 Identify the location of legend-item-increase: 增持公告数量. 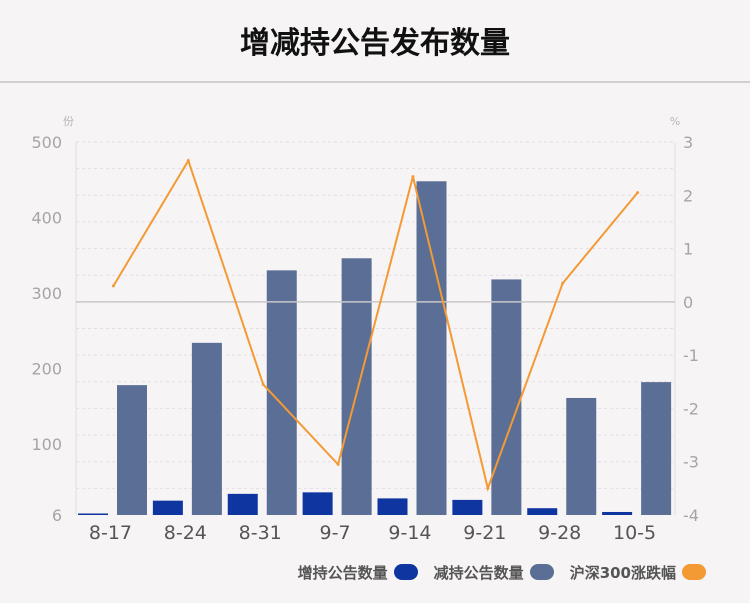
(358, 572).